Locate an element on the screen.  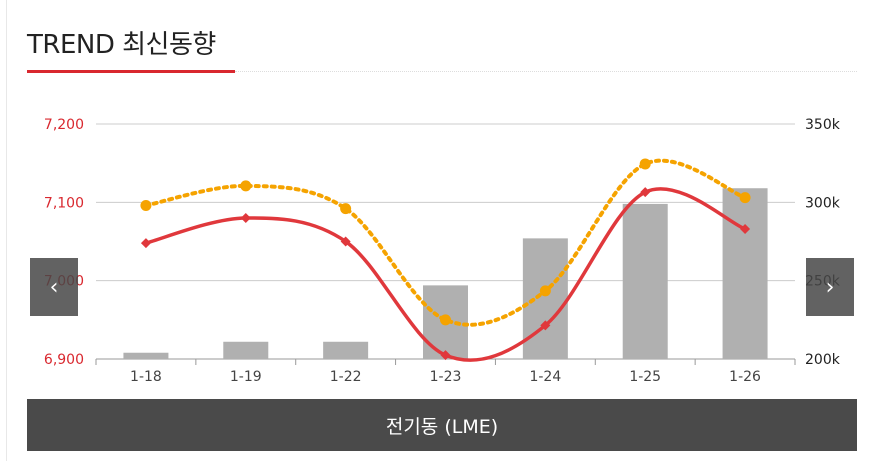
x-tick-label: 1-19 is located at coordinates (246, 377).